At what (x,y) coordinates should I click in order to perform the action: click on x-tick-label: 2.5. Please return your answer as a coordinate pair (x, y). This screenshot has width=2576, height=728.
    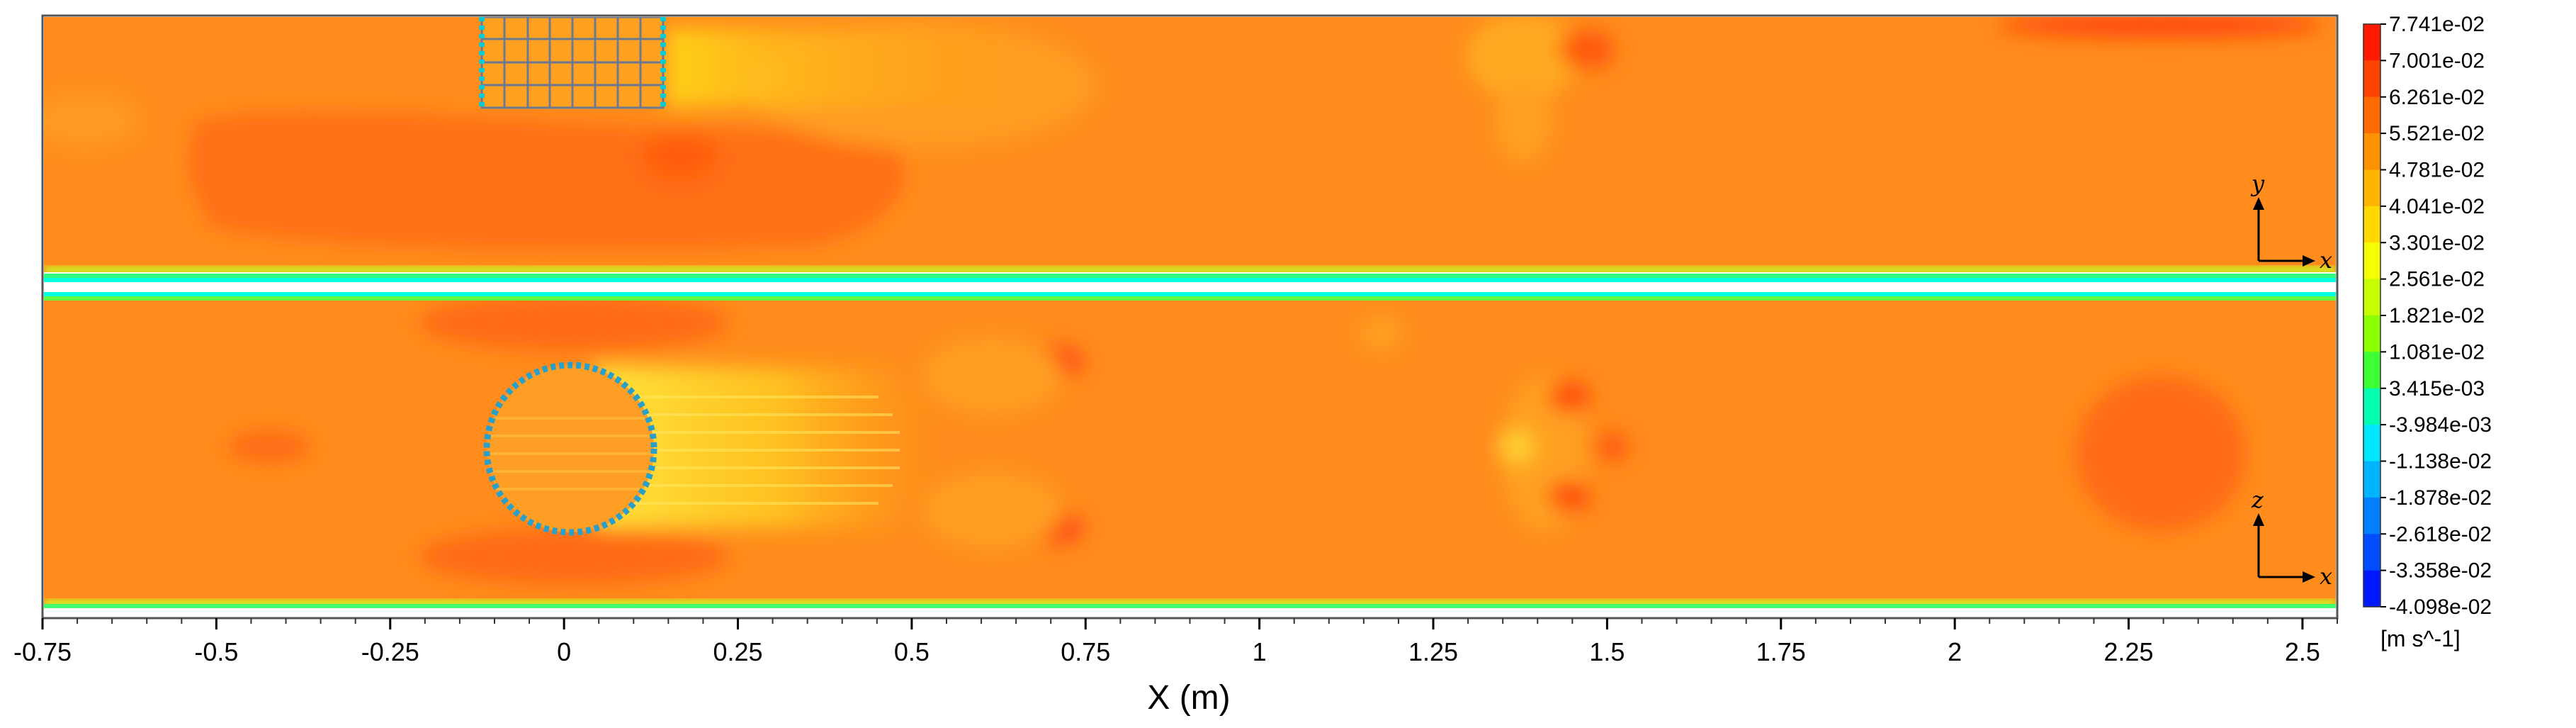
    Looking at the image, I should click on (2302, 652).